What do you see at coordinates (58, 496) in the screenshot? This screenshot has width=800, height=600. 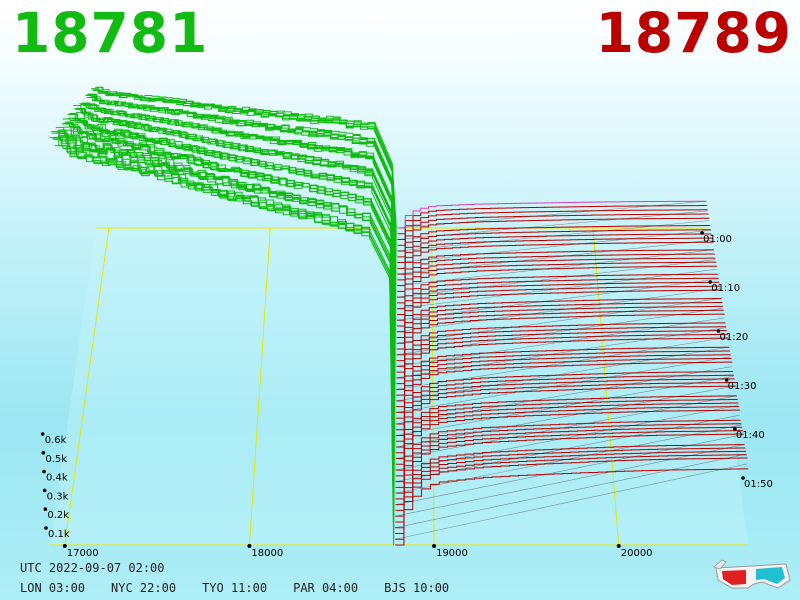 I see `y-tick-label: 0.3k` at bounding box center [58, 496].